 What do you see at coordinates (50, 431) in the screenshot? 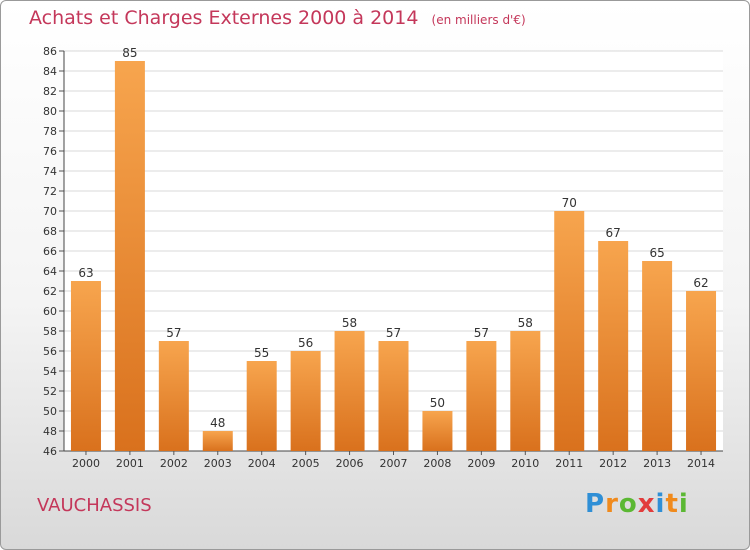
I see `y-tick-label: 48` at bounding box center [50, 431].